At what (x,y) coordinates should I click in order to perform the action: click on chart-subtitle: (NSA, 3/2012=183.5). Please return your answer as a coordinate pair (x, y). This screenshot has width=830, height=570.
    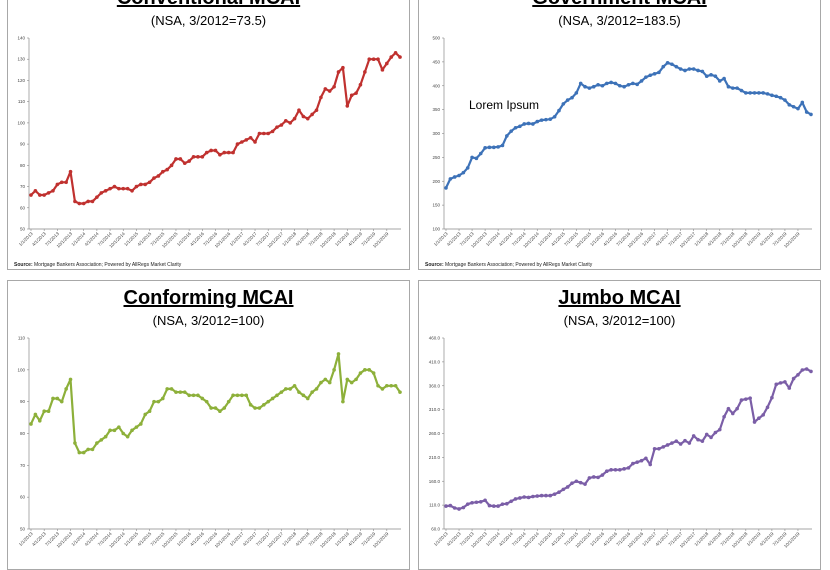
    Looking at the image, I should click on (619, 20).